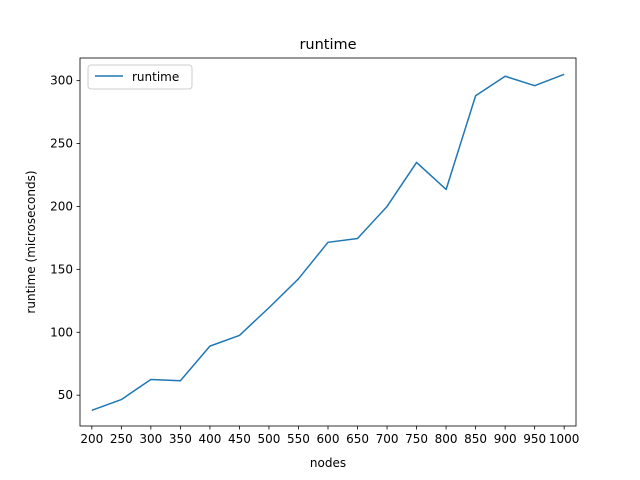 This screenshot has height=480, width=640. I want to click on x-tick-label: 950, so click(534, 439).